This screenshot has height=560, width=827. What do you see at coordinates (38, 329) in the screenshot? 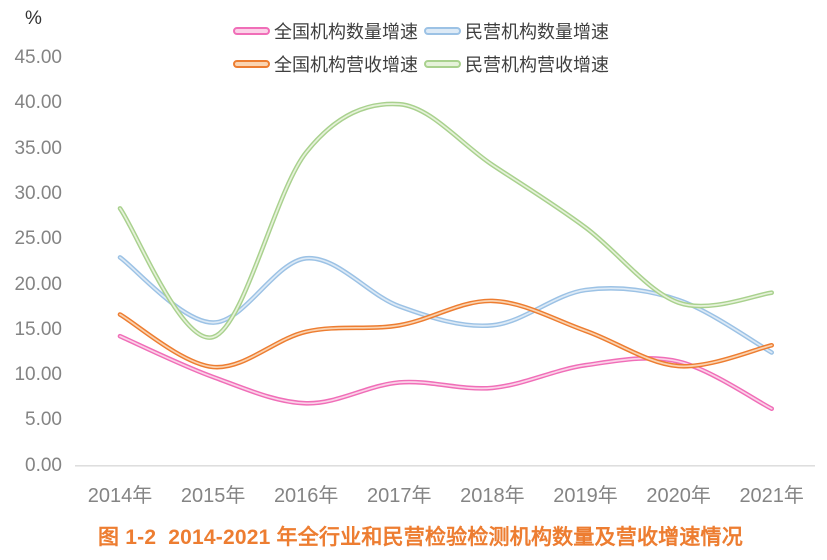
I see `y-tick-label: 15.00` at bounding box center [38, 329].